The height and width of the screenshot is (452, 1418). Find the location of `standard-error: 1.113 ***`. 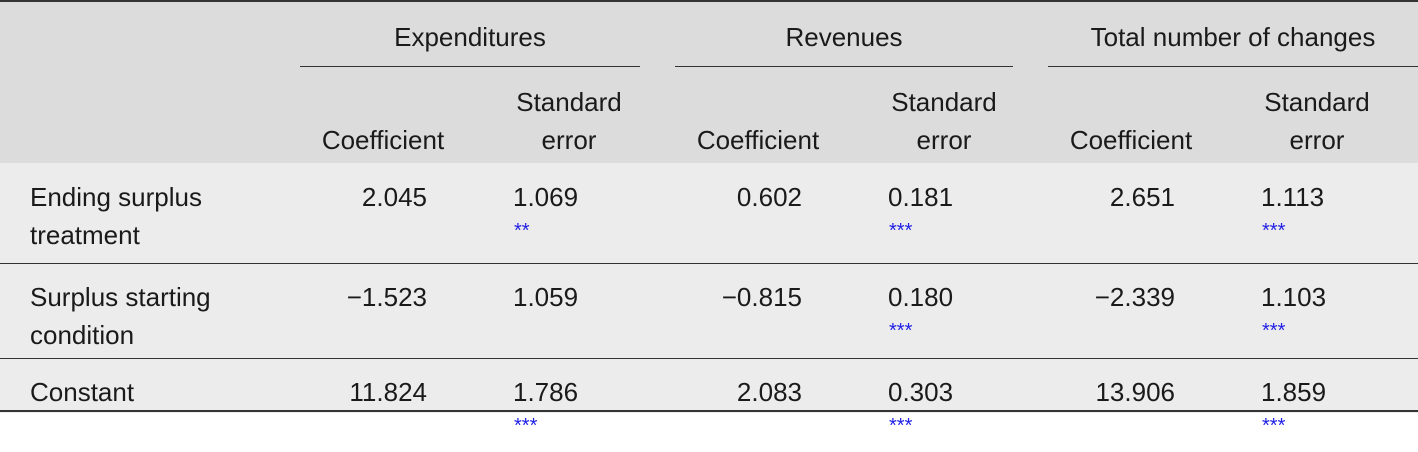

standard-error: 1.113 *** is located at coordinates (1292, 217).